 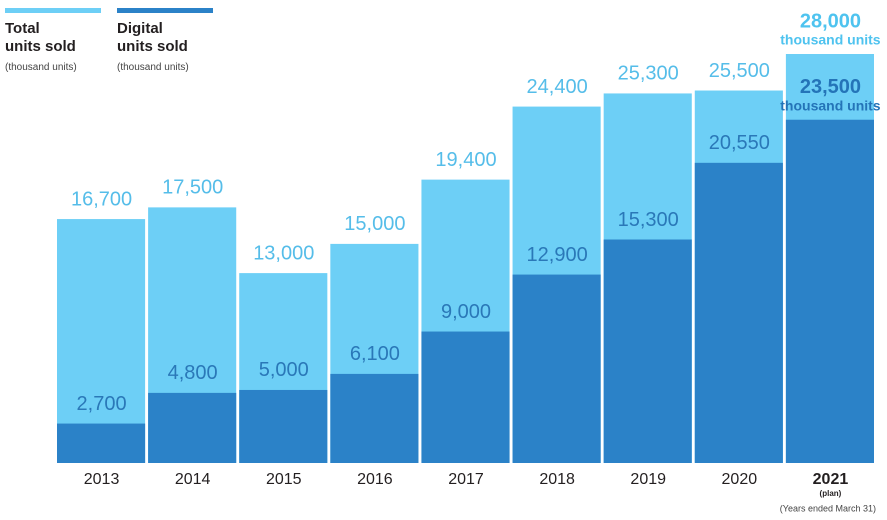 I want to click on x-tick-label: 2020, so click(x=740, y=479).